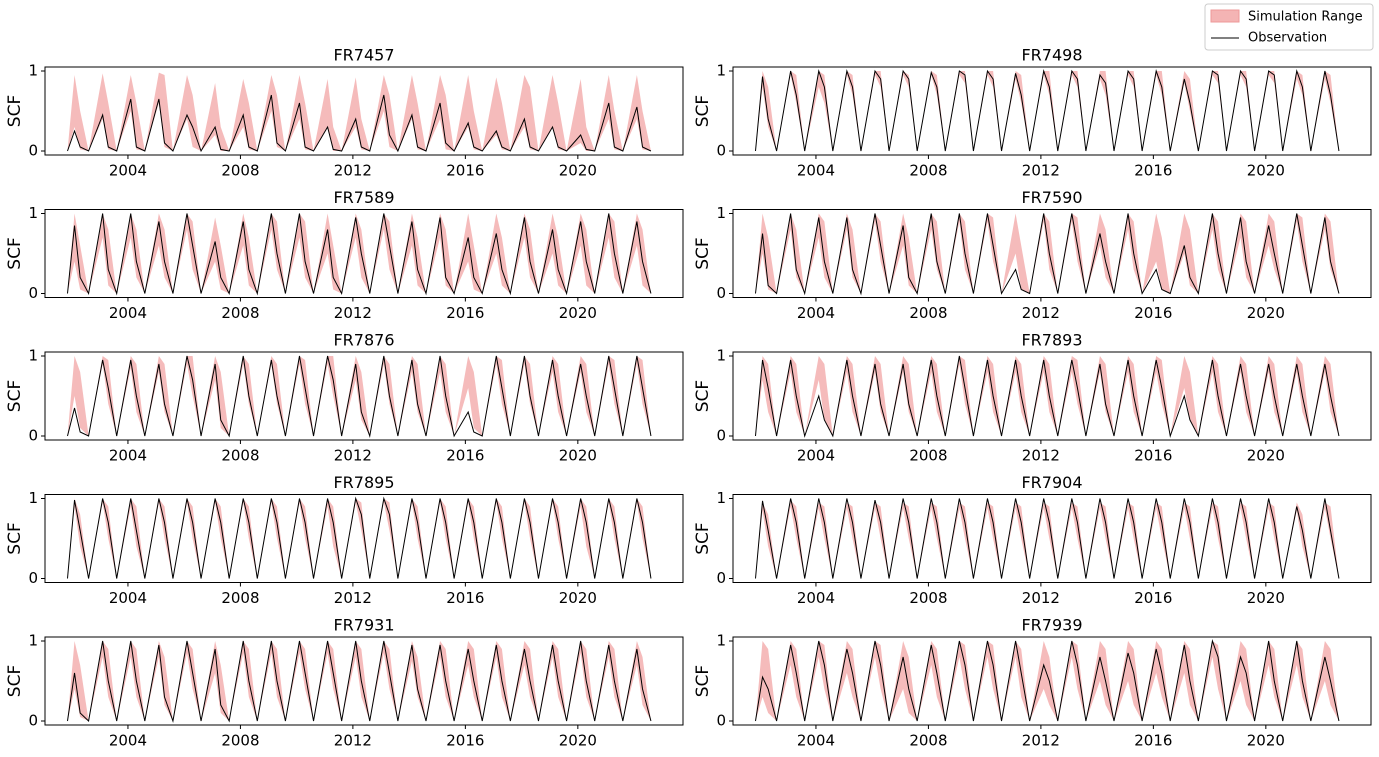 The width and height of the screenshot is (1379, 757). I want to click on legend-label: Simulation Range, so click(1305, 17).